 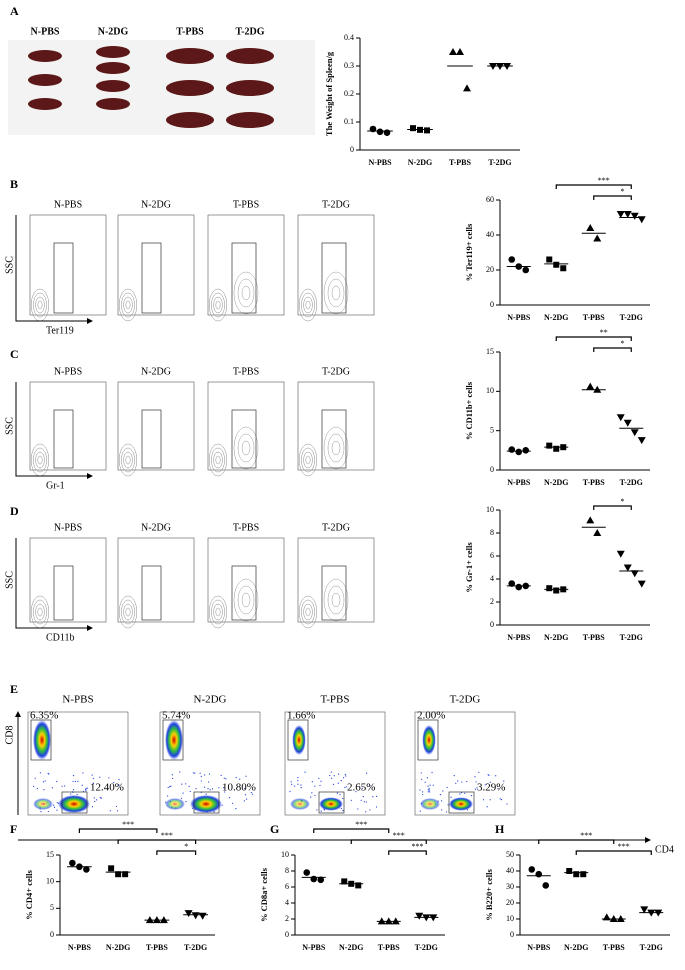 I want to click on axis-arrow, so click(x=54, y=430).